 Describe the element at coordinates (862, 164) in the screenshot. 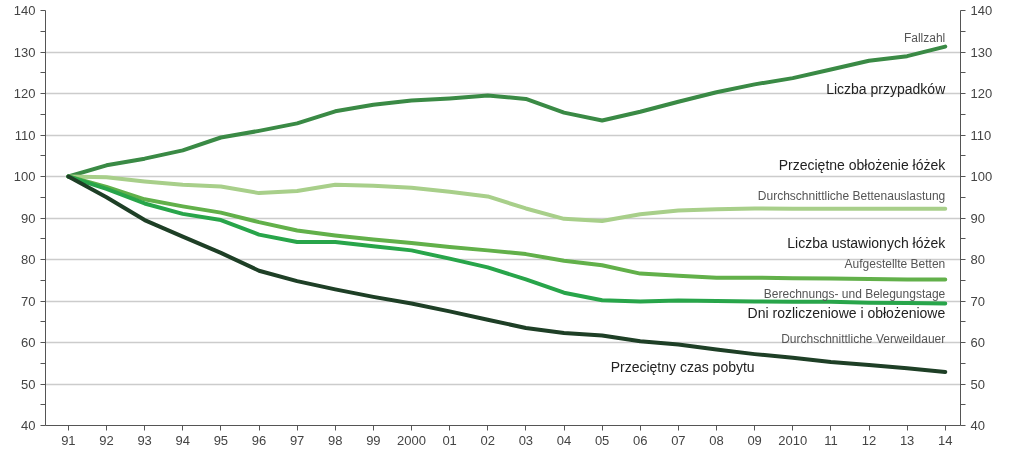

I see `annotation: Przeciętne obłożenie łóżek` at that location.